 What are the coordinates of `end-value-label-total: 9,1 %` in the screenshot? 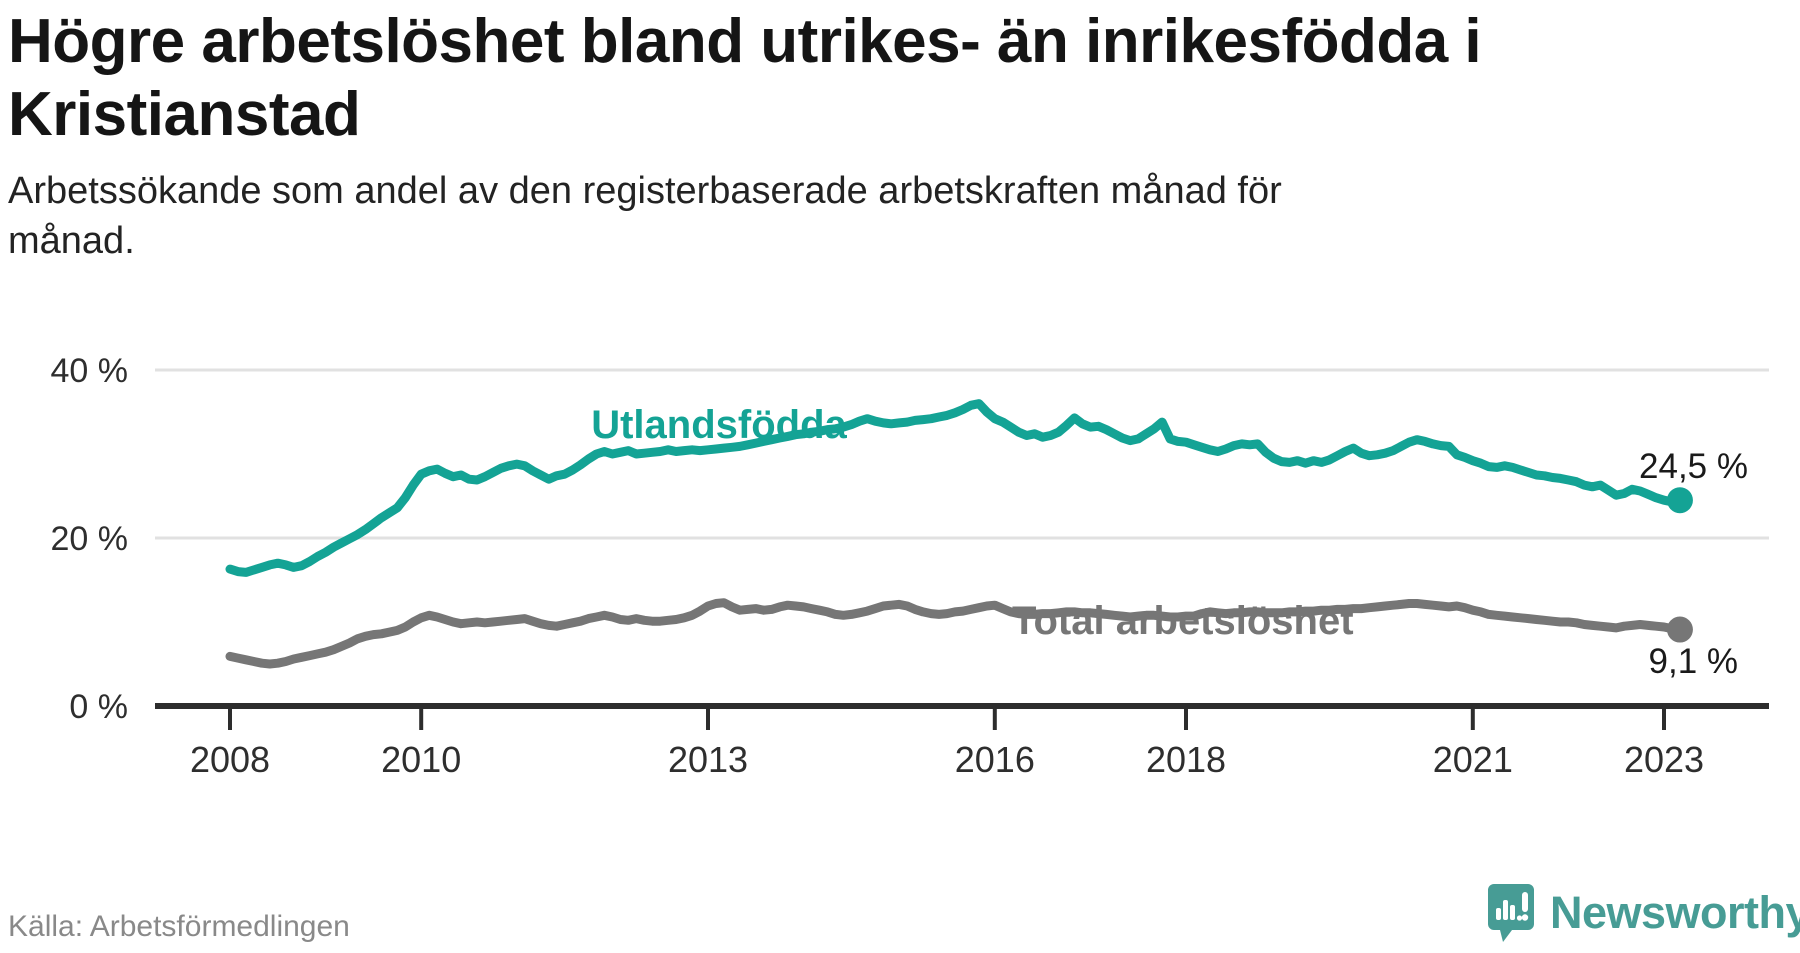 It's located at (1694, 661).